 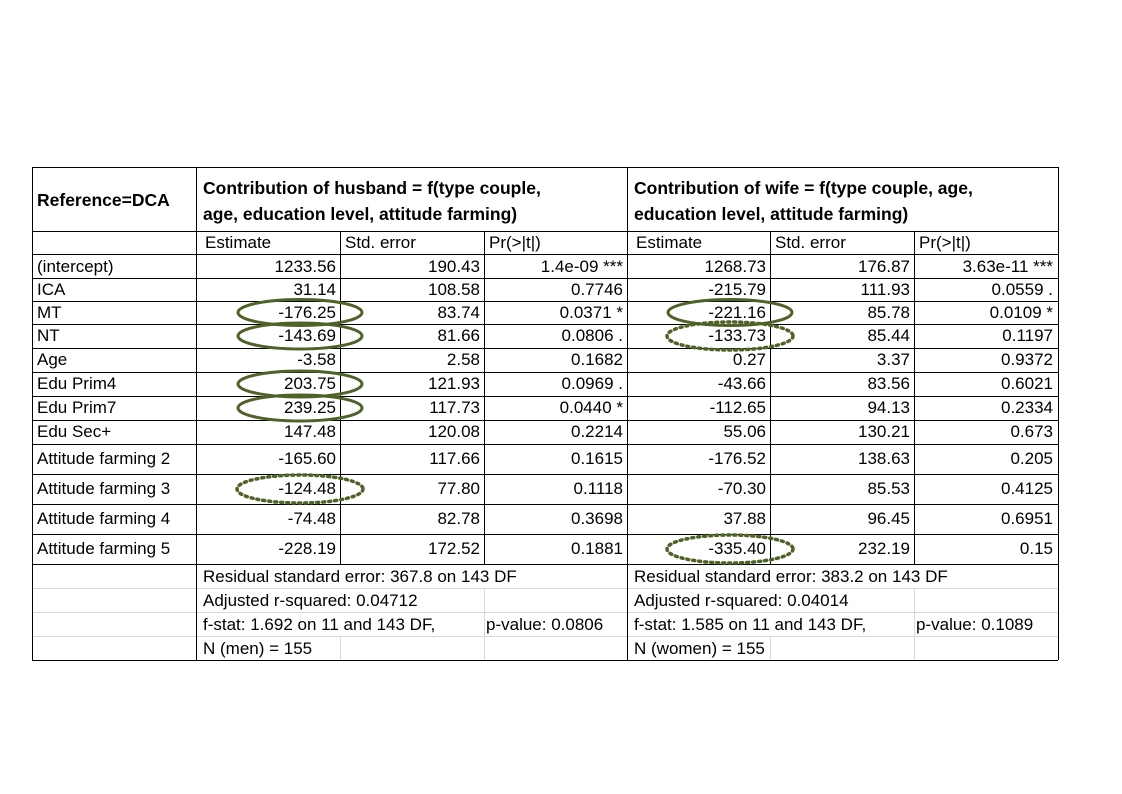 I want to click on cell-h-est: 147.48, so click(x=310, y=431).